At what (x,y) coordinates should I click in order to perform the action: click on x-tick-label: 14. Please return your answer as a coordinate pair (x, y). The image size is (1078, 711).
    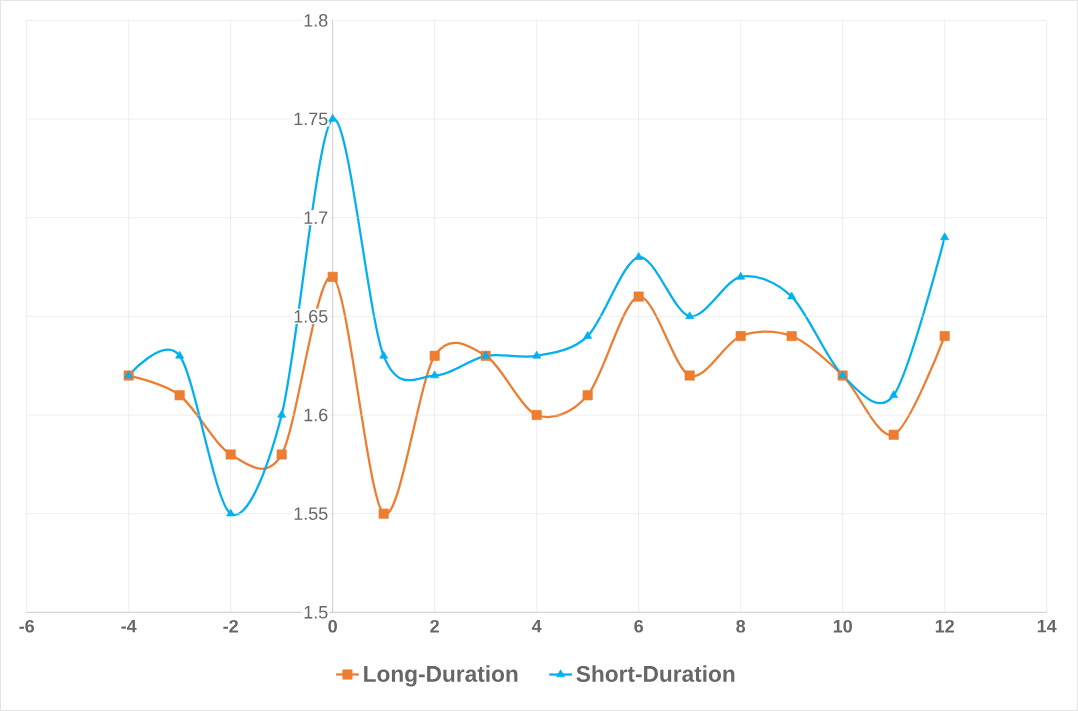
    Looking at the image, I should click on (1047, 626).